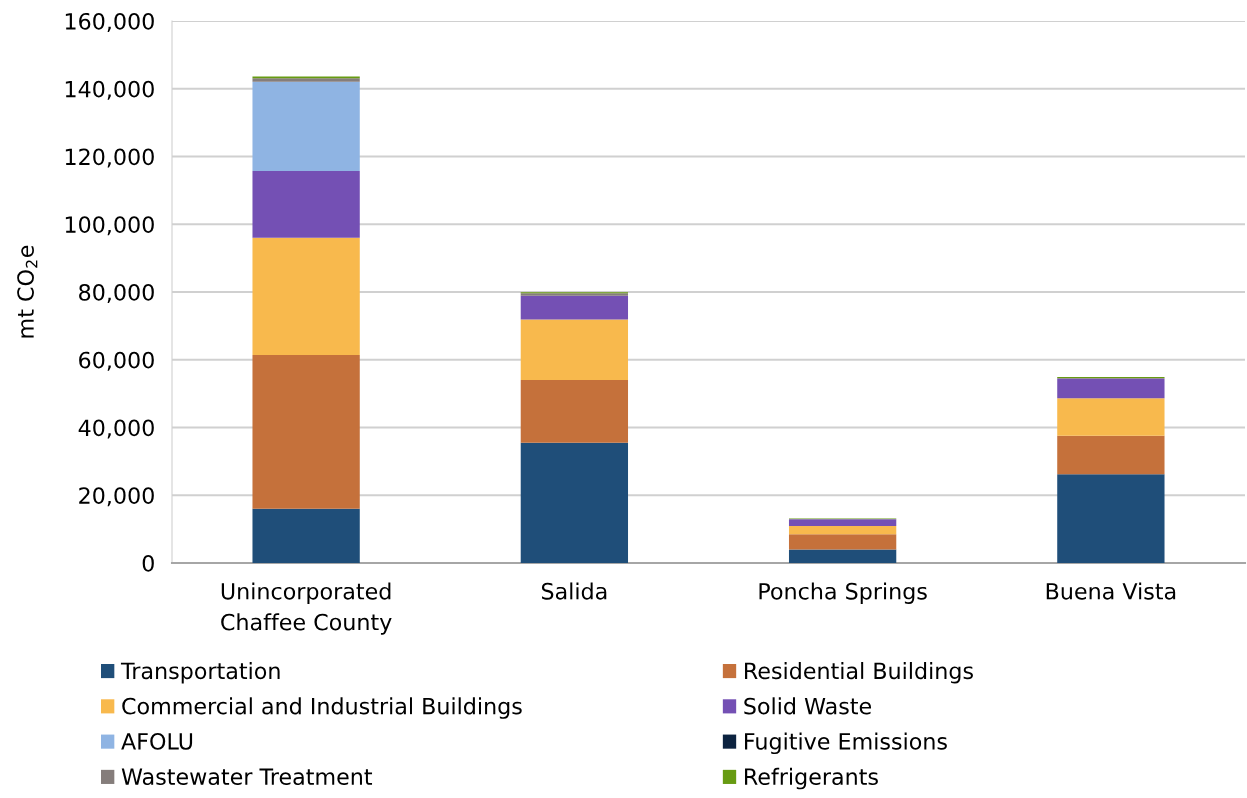 This screenshot has width=1247, height=798. I want to click on x-tick-label: Unincorporated Chaffee County, so click(306, 608).